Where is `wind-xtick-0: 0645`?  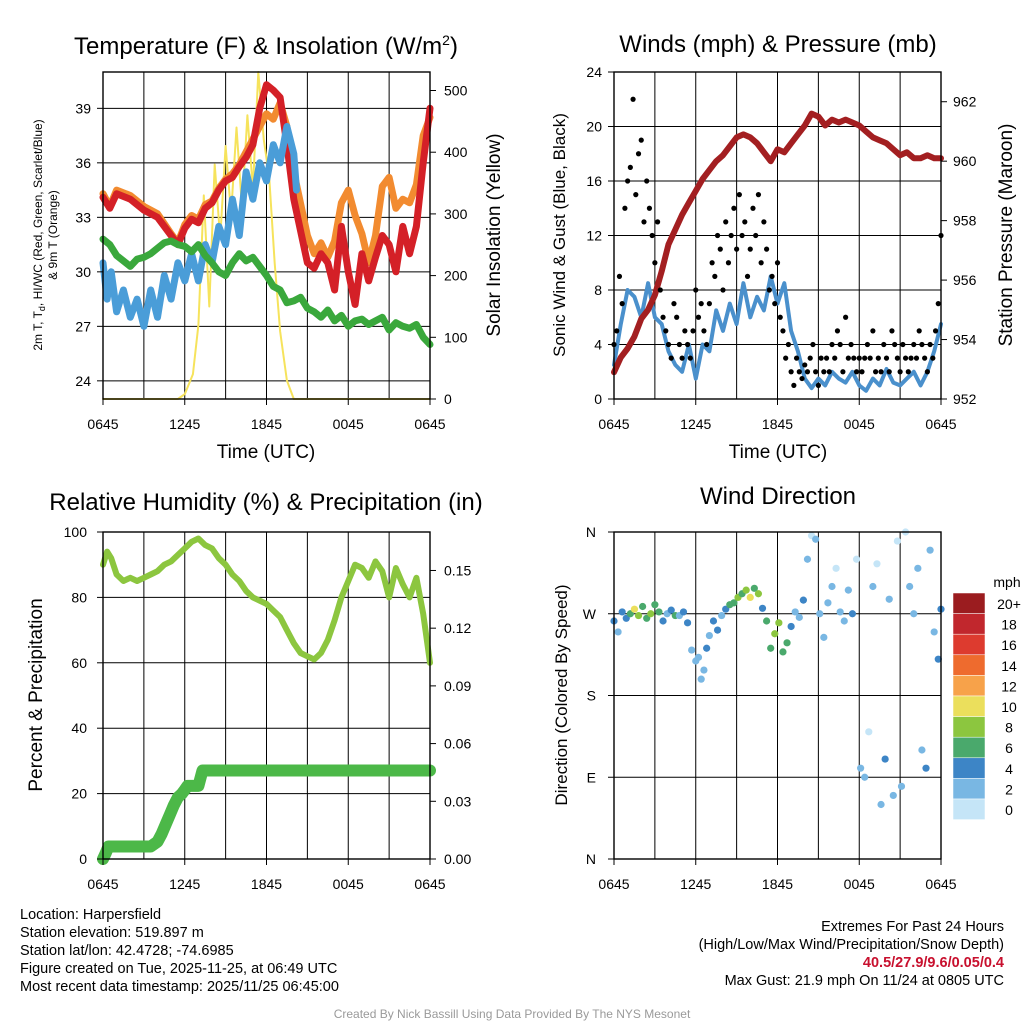 wind-xtick-0: 0645 is located at coordinates (613, 424).